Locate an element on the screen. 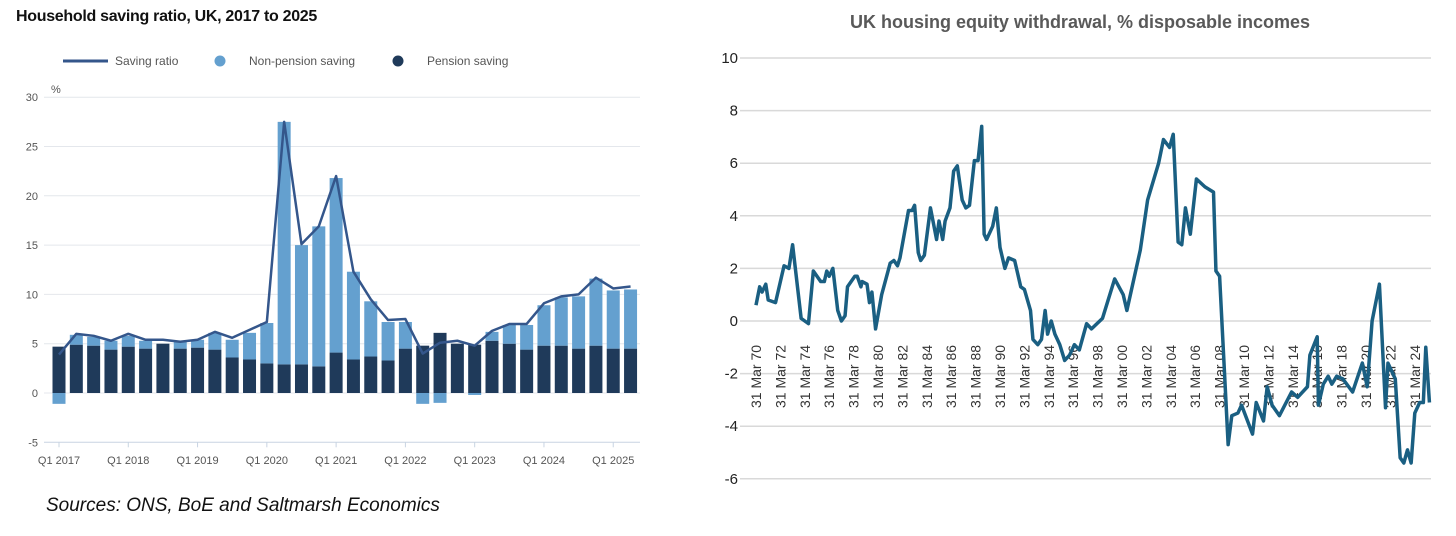 This screenshot has height=536, width=1456. x-tick-label: Q1 2020 is located at coordinates (267, 461).